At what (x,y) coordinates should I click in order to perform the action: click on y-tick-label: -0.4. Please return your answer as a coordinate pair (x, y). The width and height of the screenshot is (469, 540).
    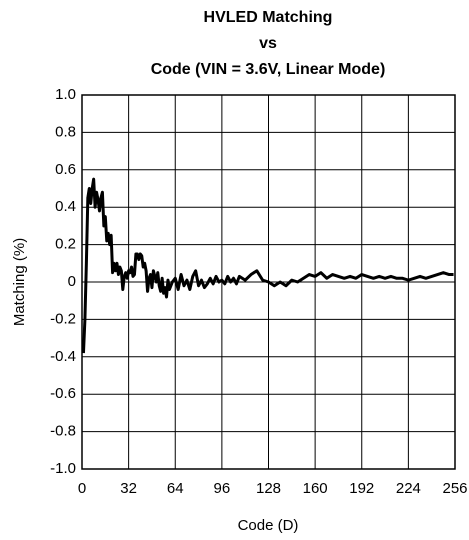
    Looking at the image, I should click on (63, 356).